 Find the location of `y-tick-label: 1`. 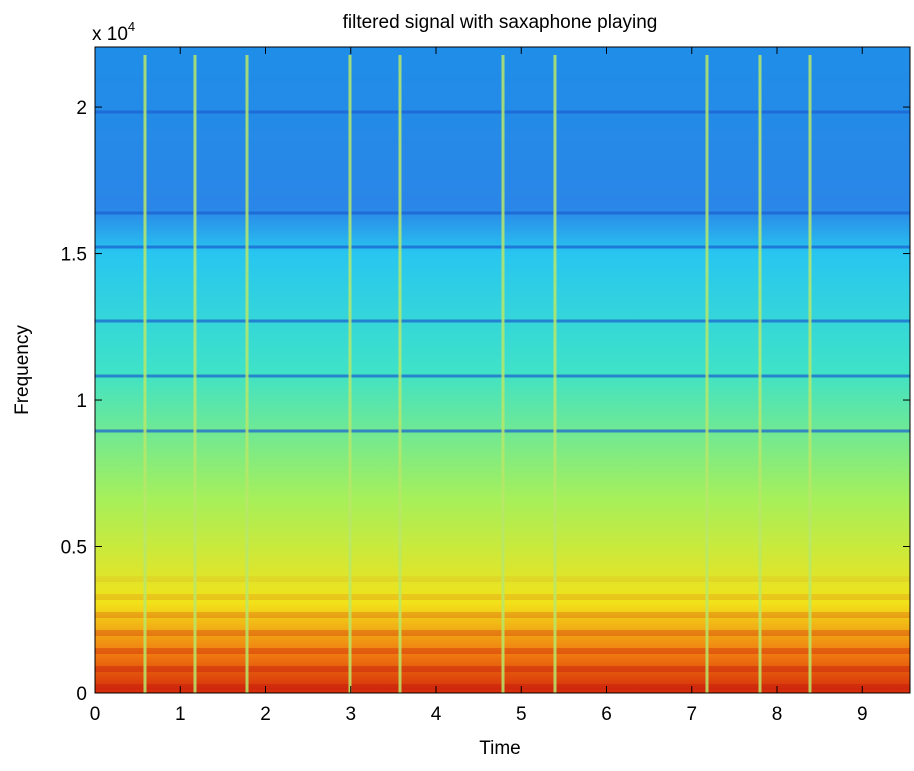

y-tick-label: 1 is located at coordinates (81, 401).